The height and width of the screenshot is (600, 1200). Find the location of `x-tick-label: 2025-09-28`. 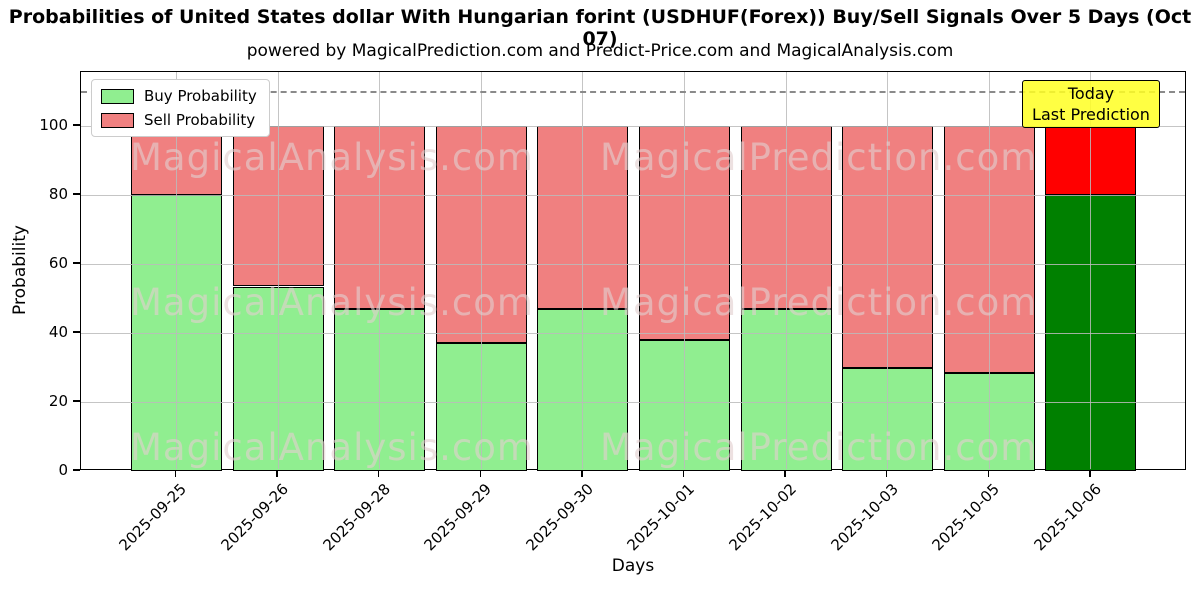

x-tick-label: 2025-09-28 is located at coordinates (356, 517).